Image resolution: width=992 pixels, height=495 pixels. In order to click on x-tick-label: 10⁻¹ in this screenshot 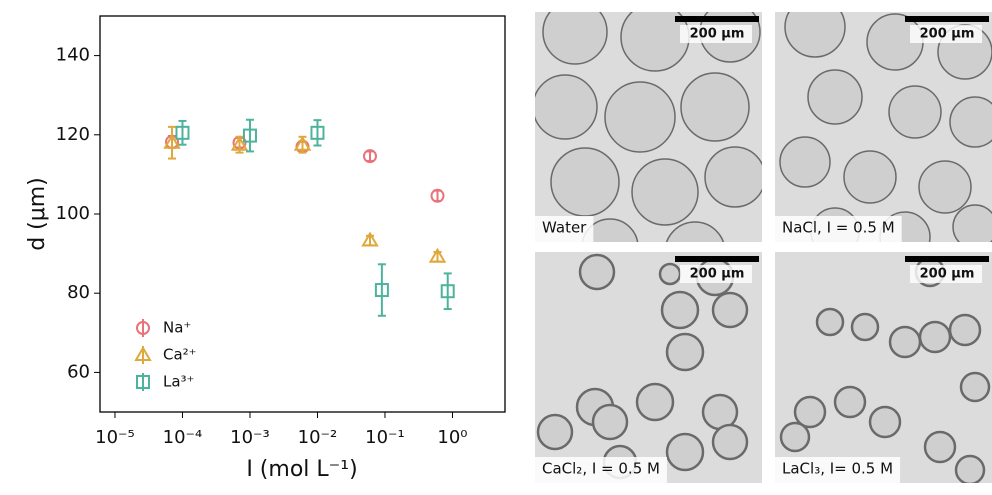, I will do `click(385, 437)`.